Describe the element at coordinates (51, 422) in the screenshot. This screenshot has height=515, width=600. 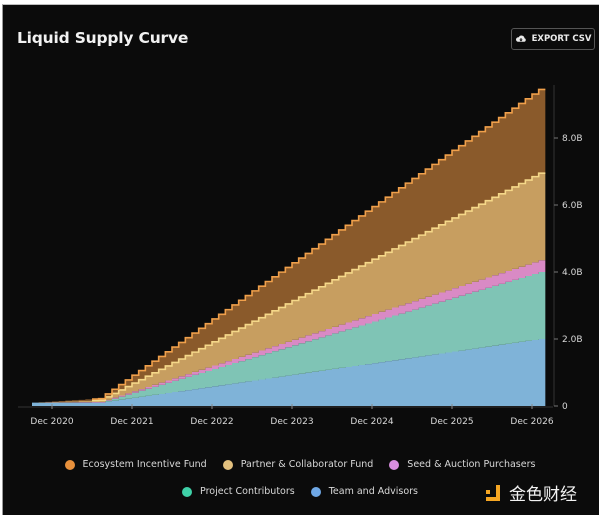
I see `x-tick-label: Dec 2020` at that location.